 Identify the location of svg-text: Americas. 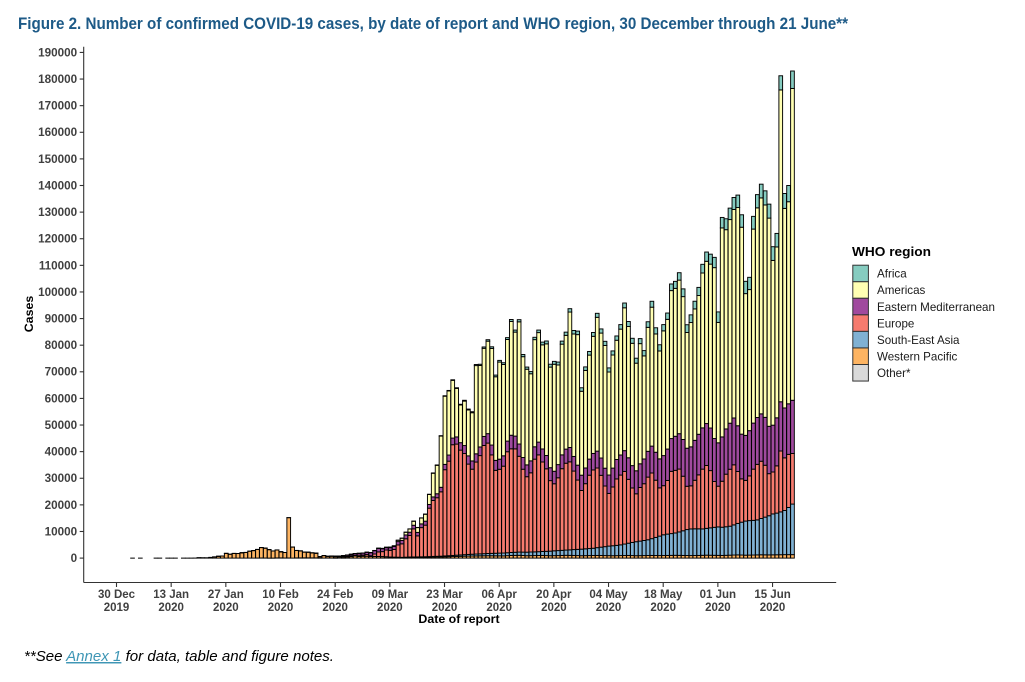
(901, 290).